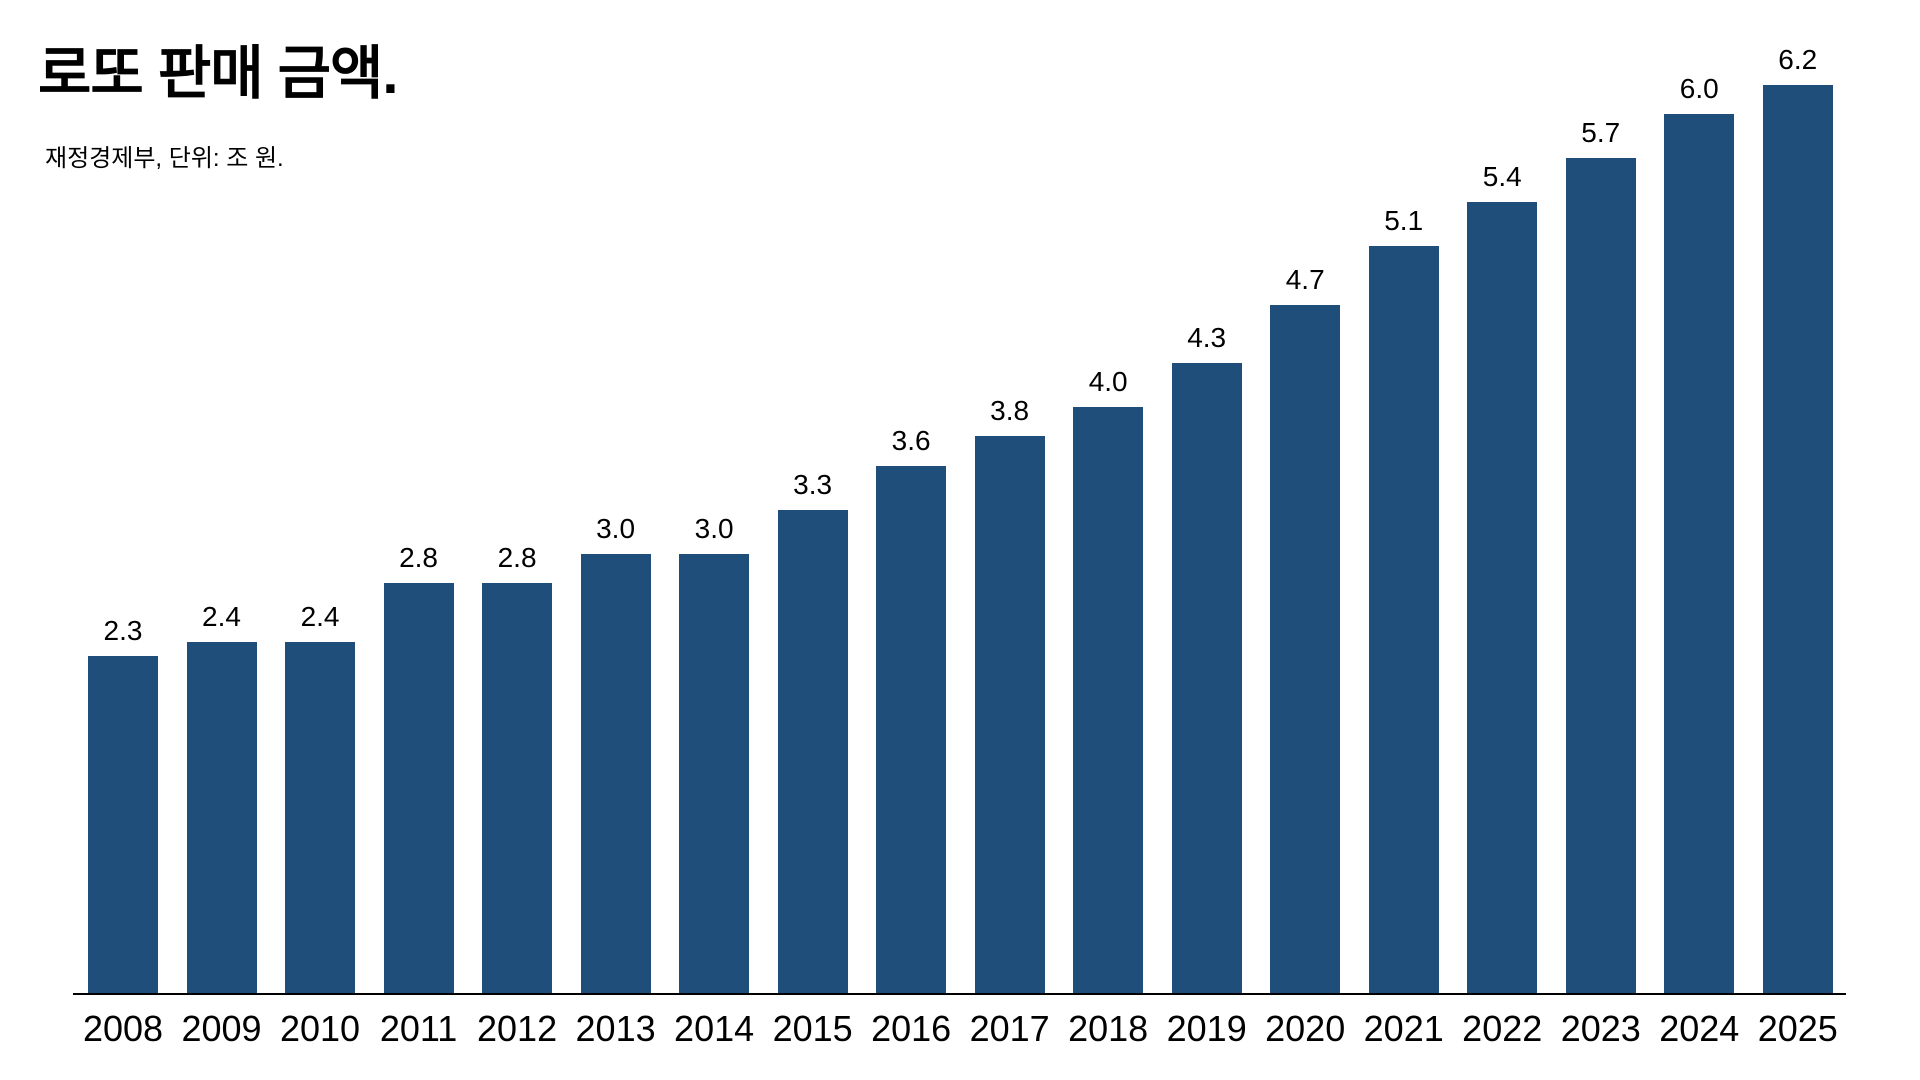 The width and height of the screenshot is (1920, 1080). Describe the element at coordinates (1010, 410) in the screenshot. I see `bar-value-label: 3.8` at that location.